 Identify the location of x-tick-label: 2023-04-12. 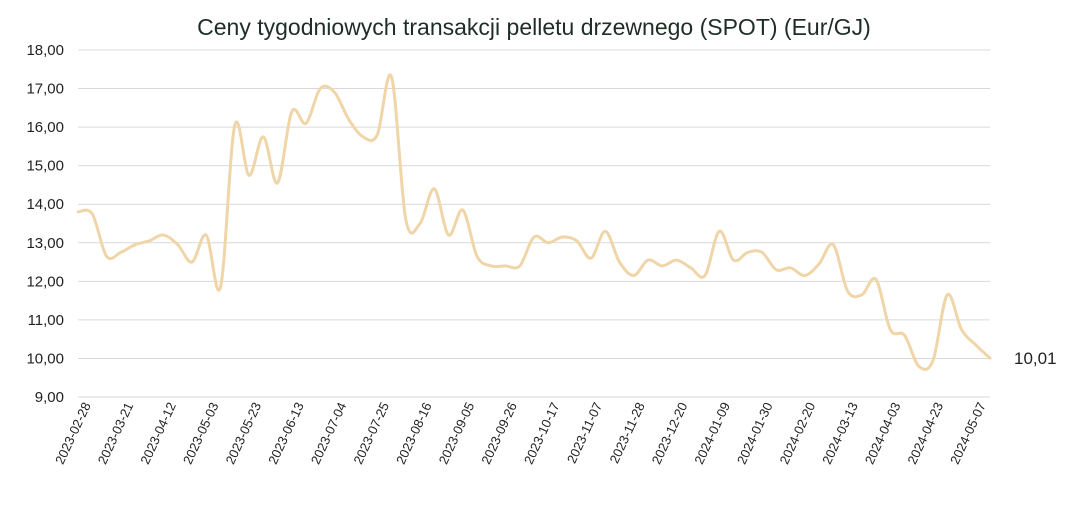
(158, 433).